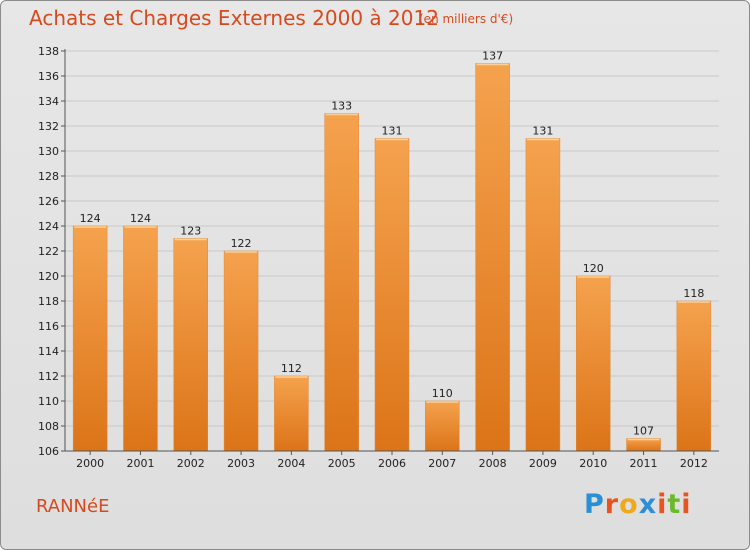 The height and width of the screenshot is (550, 750). What do you see at coordinates (191, 463) in the screenshot?
I see `x-tick-label: 2002` at bounding box center [191, 463].